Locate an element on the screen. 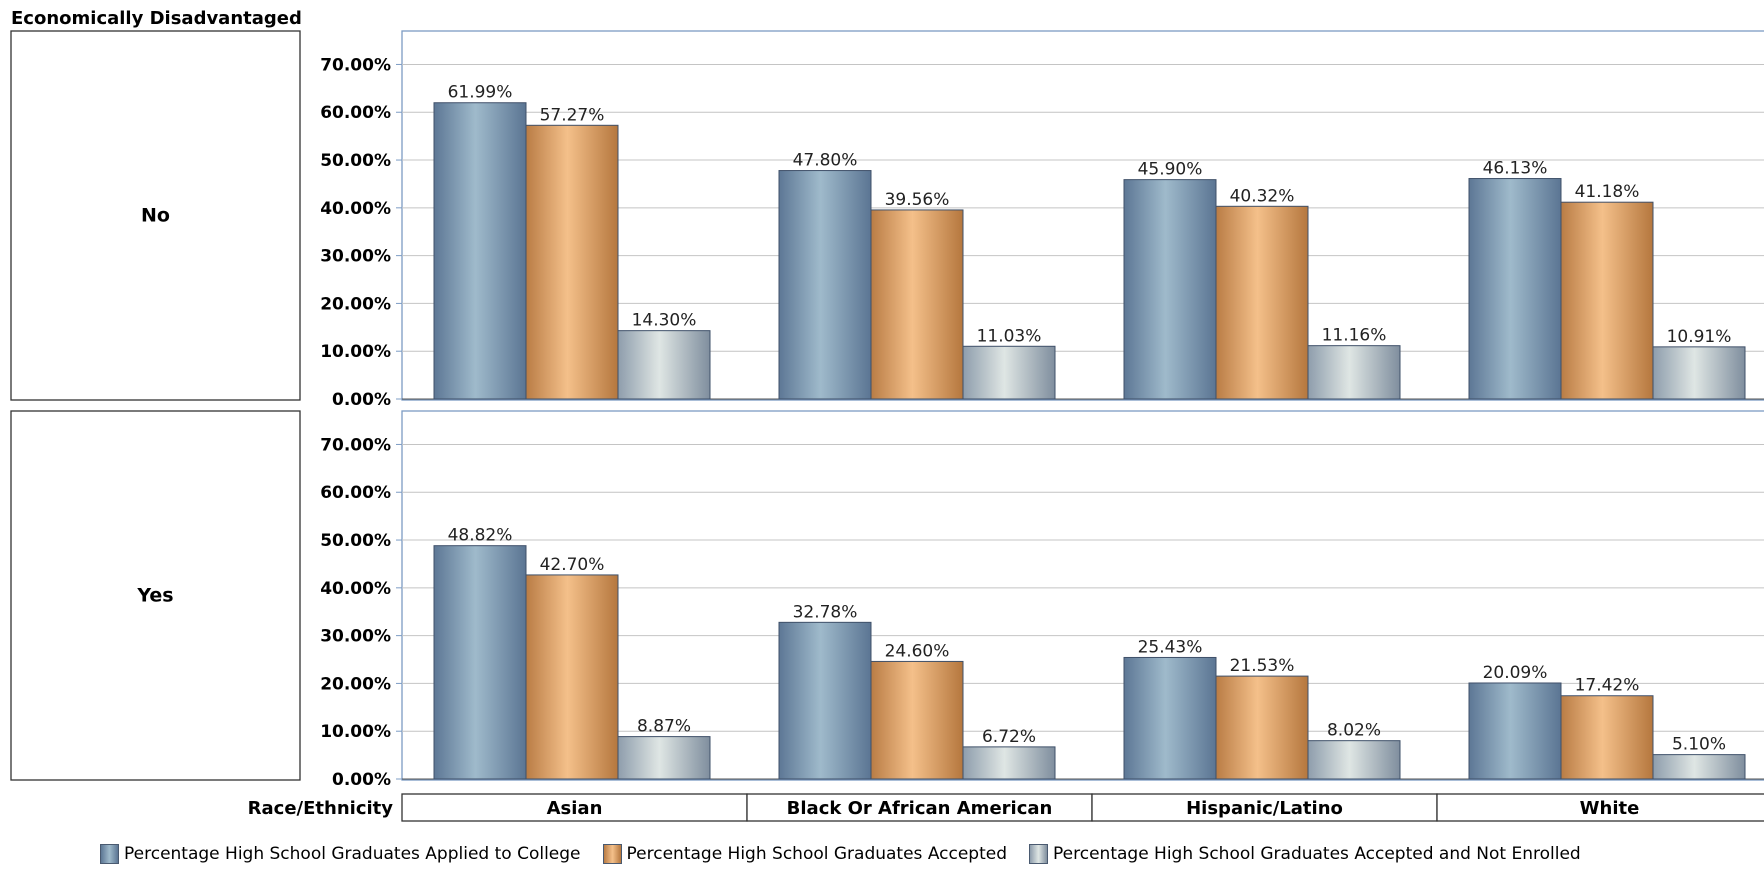  data-label: 11.16% is located at coordinates (1354, 336).